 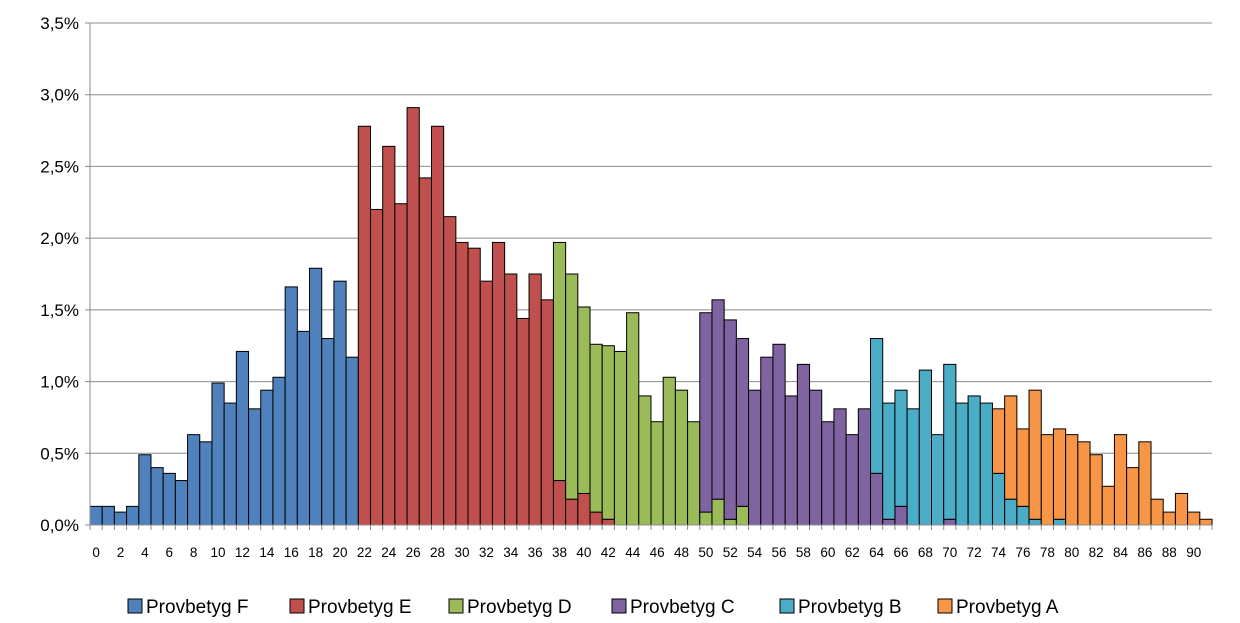 What do you see at coordinates (59, 274) in the screenshot?
I see `y-axis-tick-labels: 0,0% 0,5% 1,0% 1,5% 2,0% 2,5% 3,0% 3,5%` at bounding box center [59, 274].